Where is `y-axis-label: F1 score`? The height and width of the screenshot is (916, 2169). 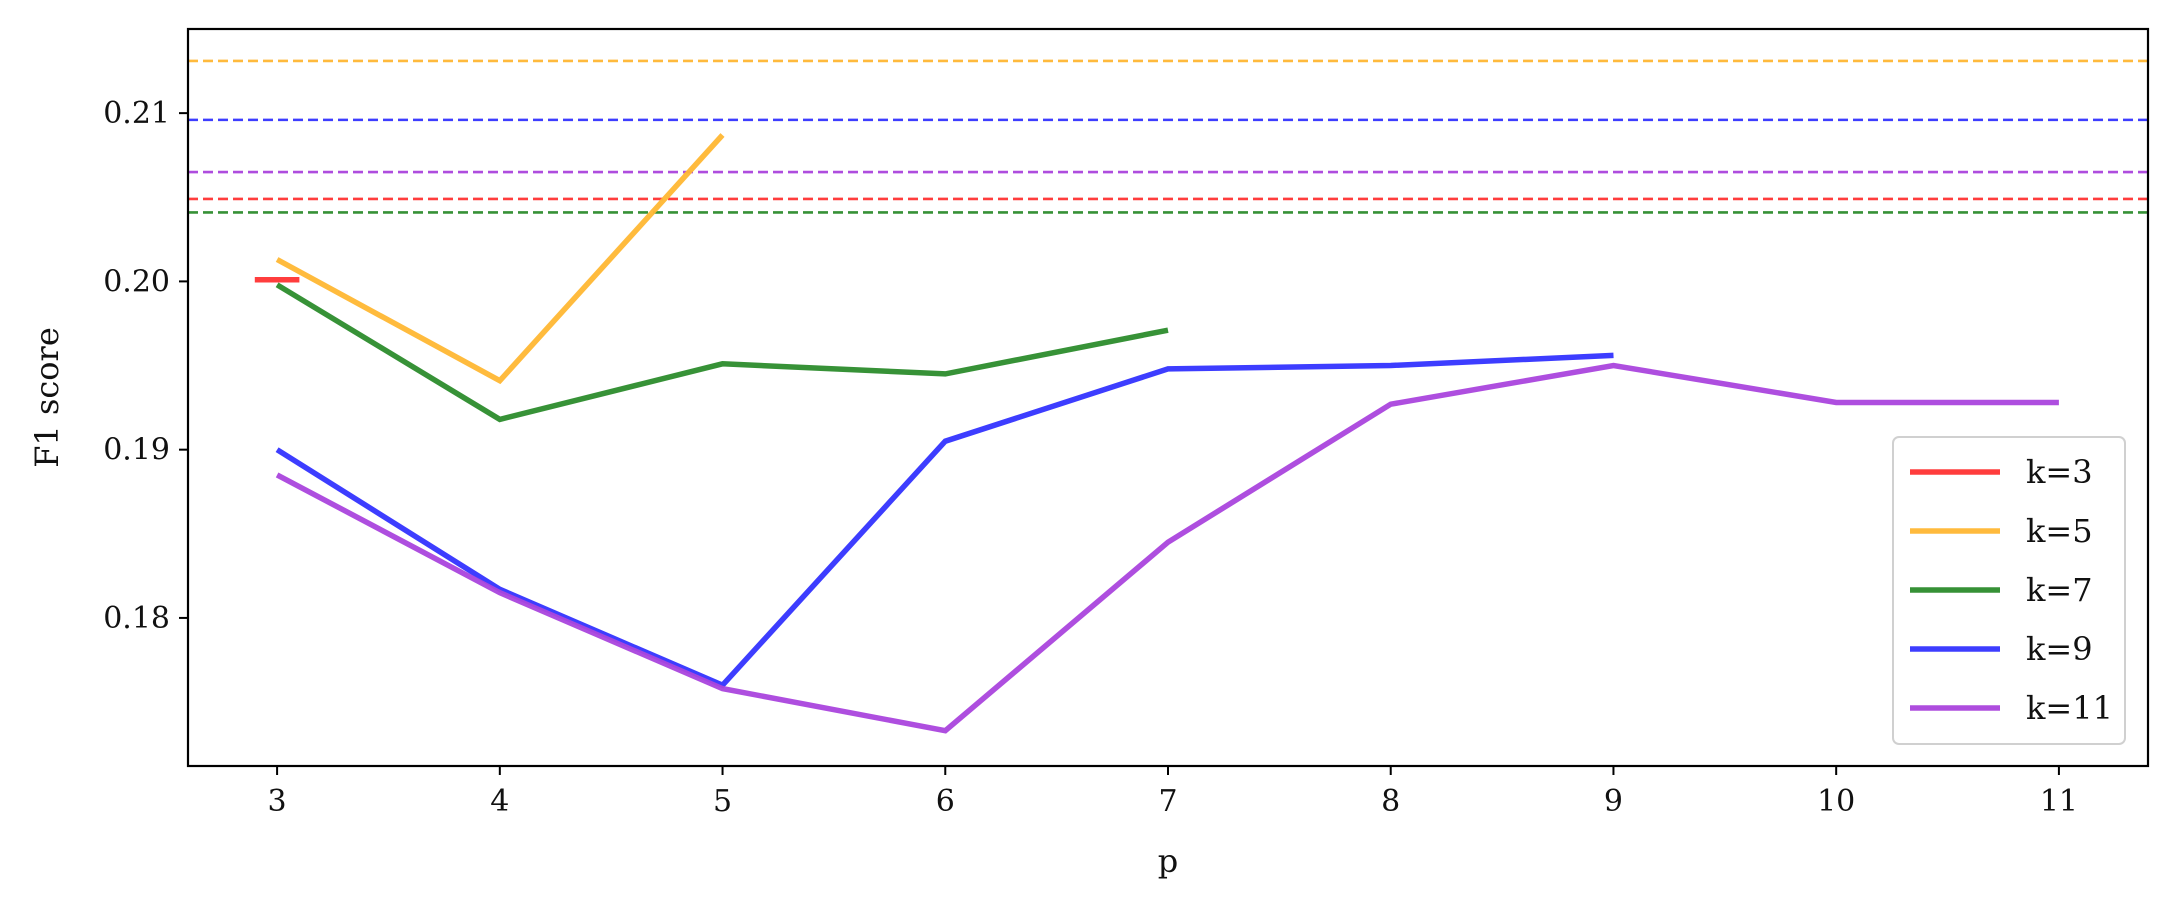 y-axis-label: F1 score is located at coordinates (47, 397).